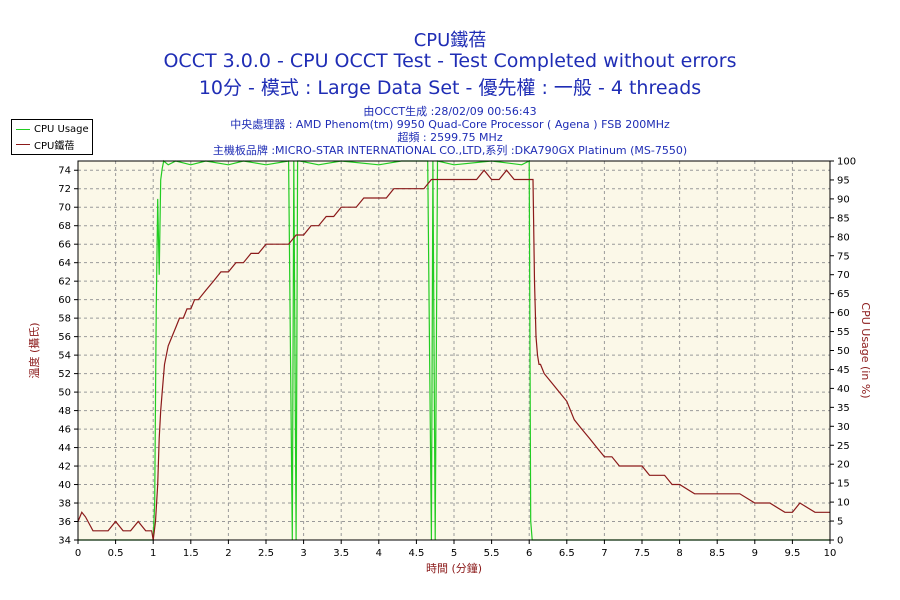 Image resolution: width=900 pixels, height=600 pixels. I want to click on x-tick-label: 2.5, so click(266, 553).